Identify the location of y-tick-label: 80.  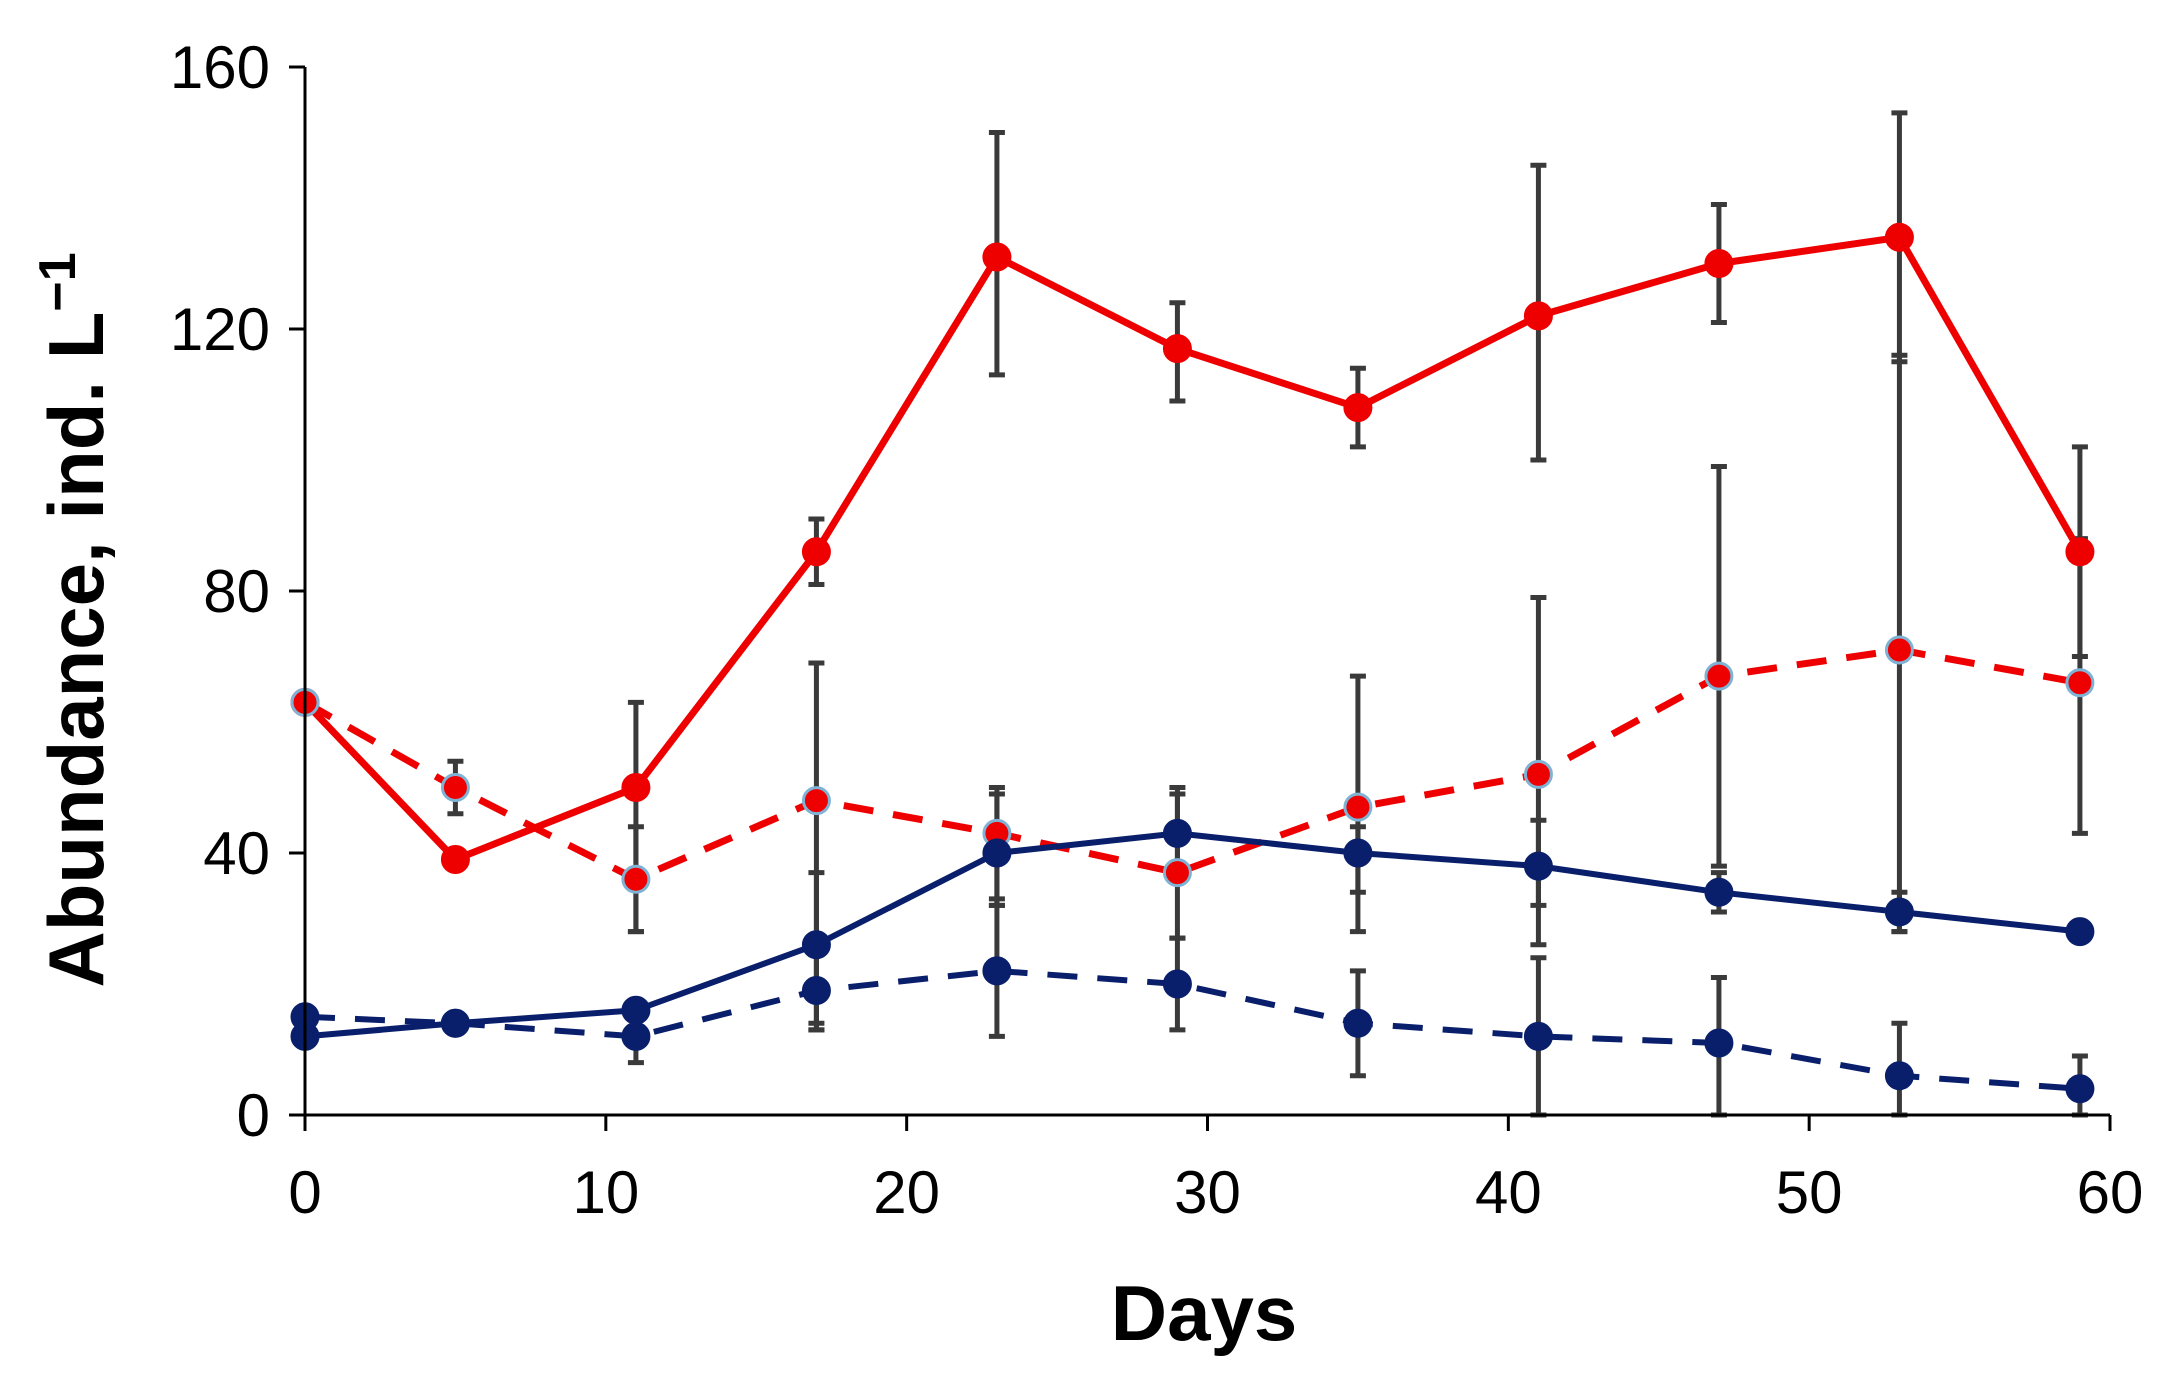
(236, 591).